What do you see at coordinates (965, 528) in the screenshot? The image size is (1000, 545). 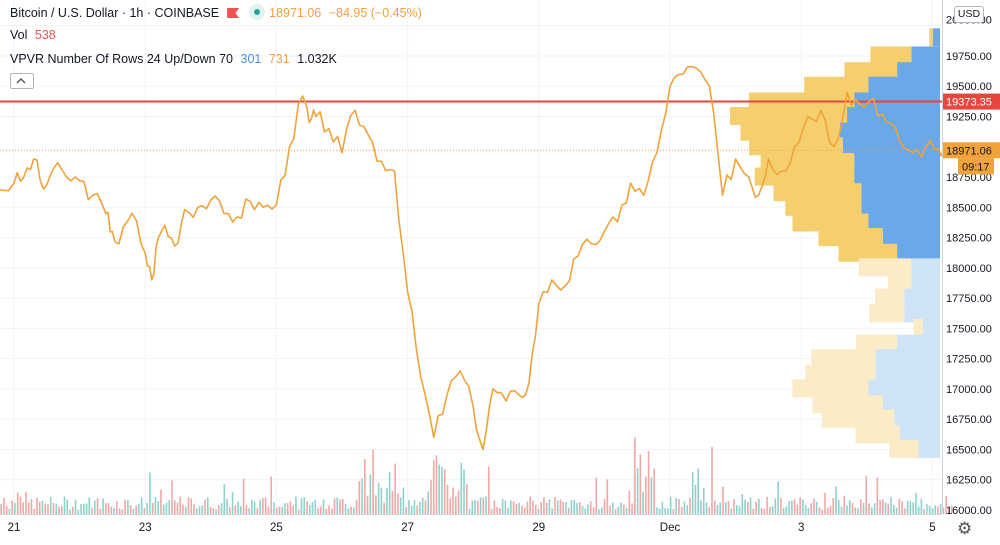 I see `gear-icon: ⚙` at bounding box center [965, 528].